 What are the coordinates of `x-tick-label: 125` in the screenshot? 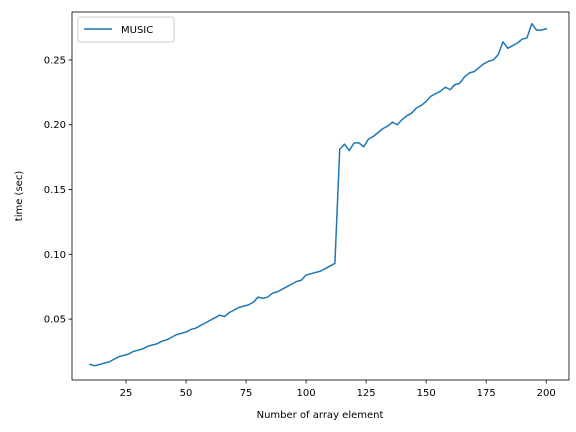 It's located at (366, 393).